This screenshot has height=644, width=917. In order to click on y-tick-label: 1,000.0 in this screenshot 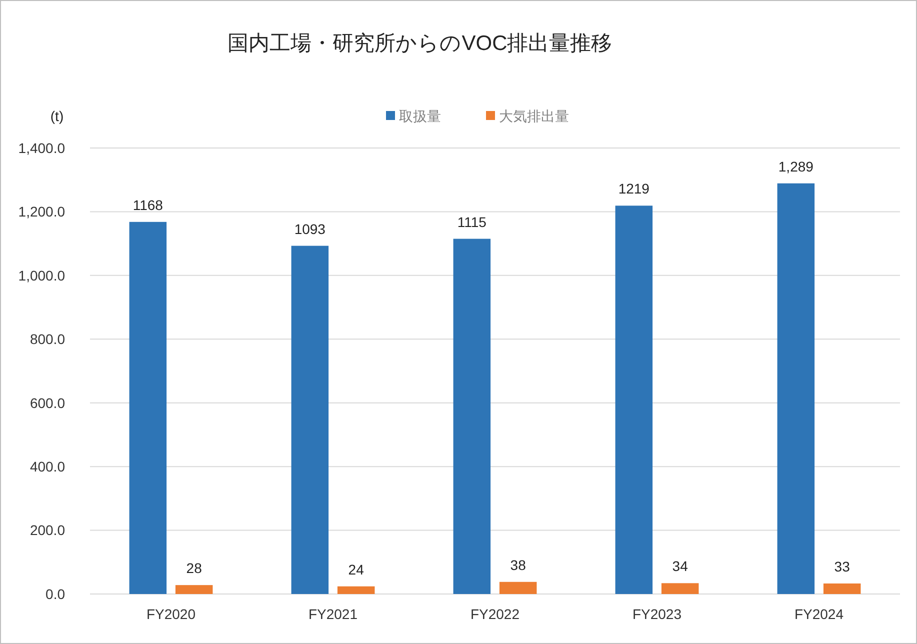, I will do `click(42, 275)`.